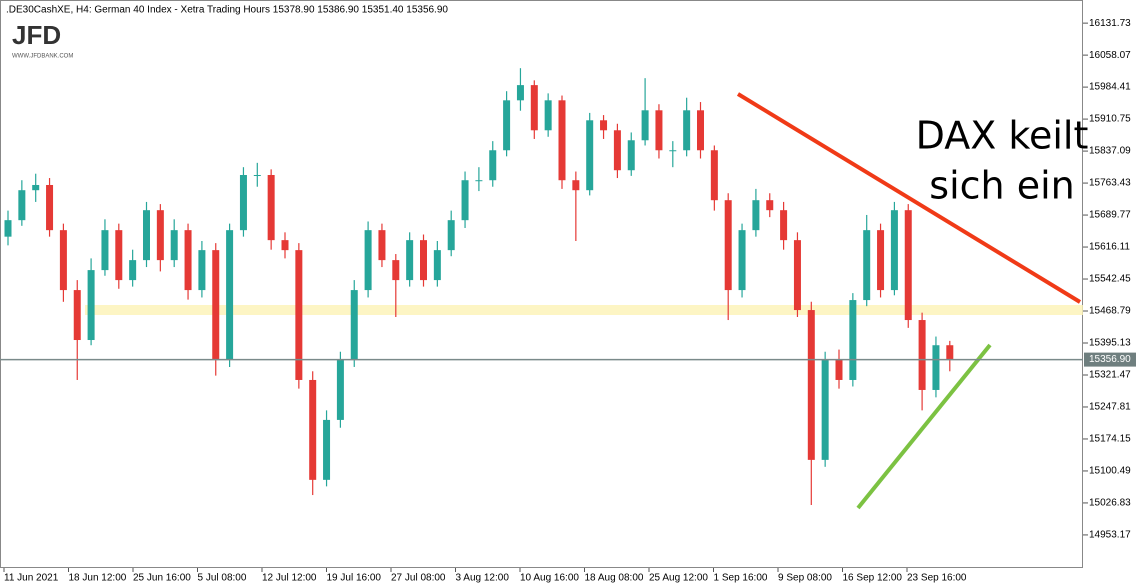  Describe the element at coordinates (1110, 55) in the screenshot. I see `y-tick-label: 16058.07` at that location.